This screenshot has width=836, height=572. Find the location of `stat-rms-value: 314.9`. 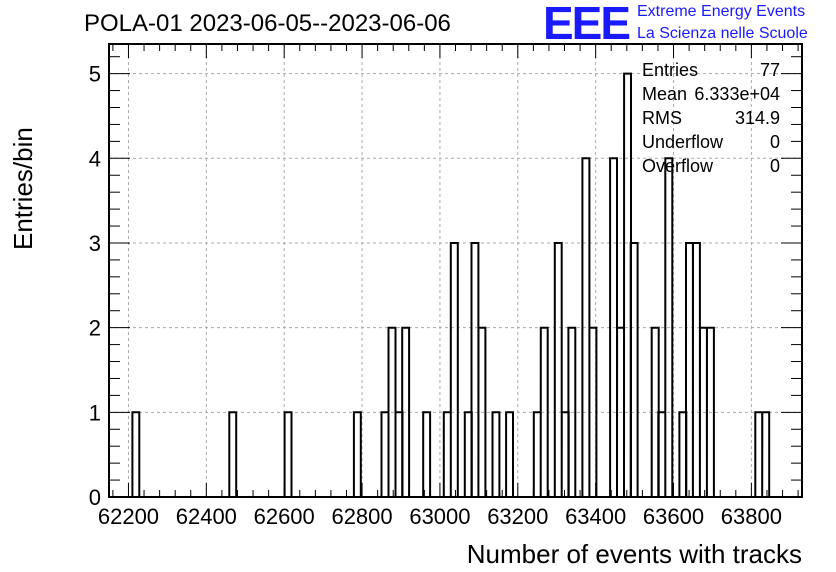

stat-rms-value: 314.9 is located at coordinates (757, 118).